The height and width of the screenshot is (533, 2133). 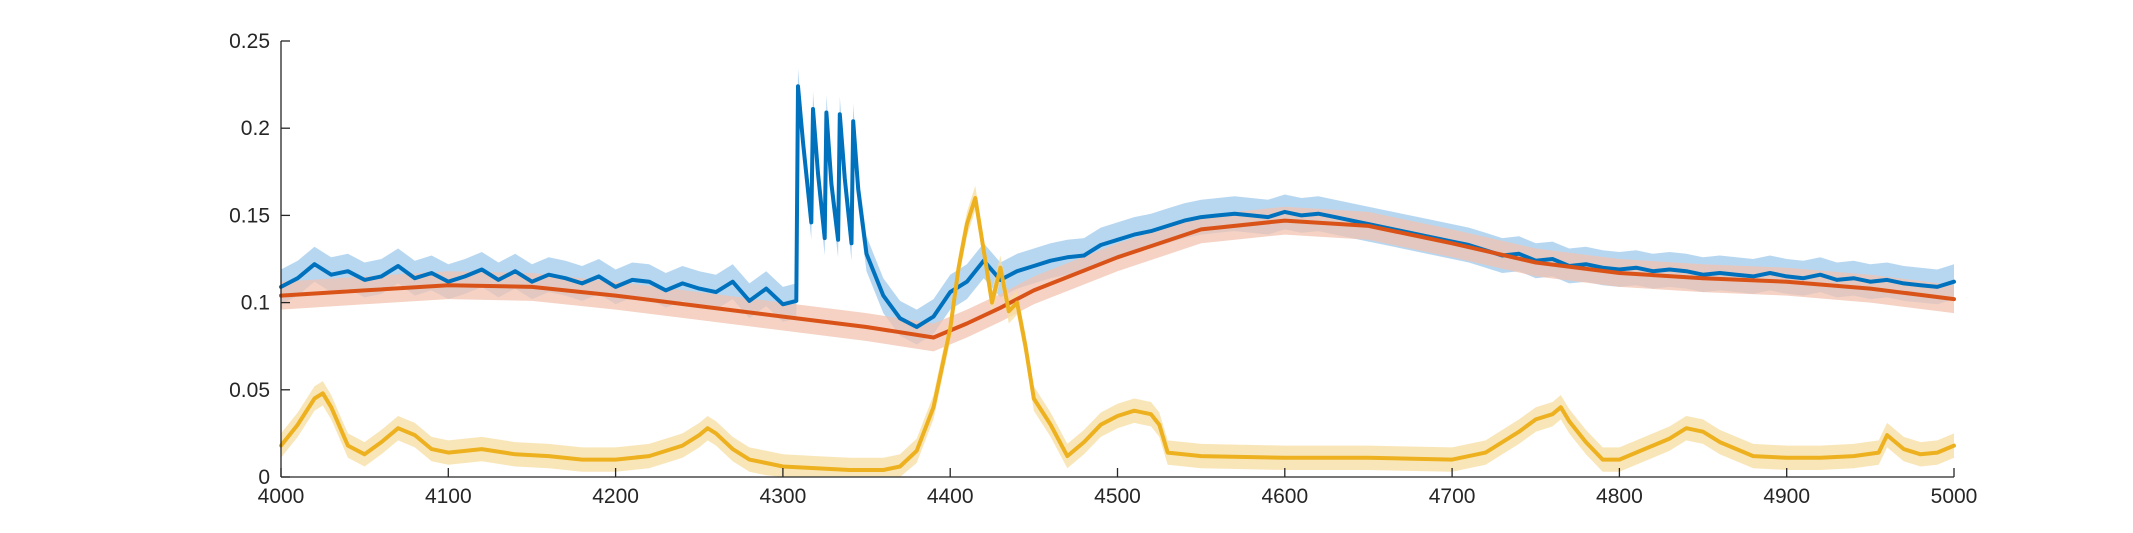 What do you see at coordinates (950, 496) in the screenshot?
I see `x-tick-label: 4400` at bounding box center [950, 496].